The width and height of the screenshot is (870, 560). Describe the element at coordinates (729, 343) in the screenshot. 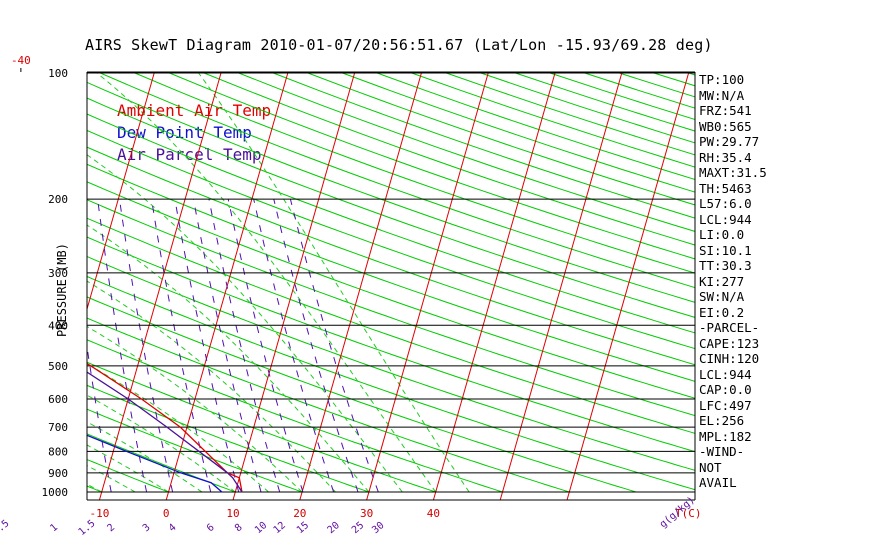

I see `index-item: CAPE:123` at that location.